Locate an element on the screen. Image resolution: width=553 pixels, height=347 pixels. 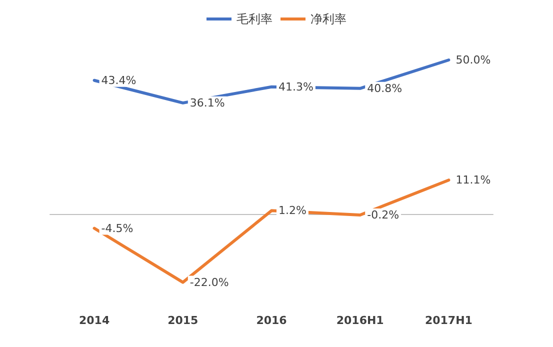
legend-label: 毛利率 is located at coordinates (254, 19).